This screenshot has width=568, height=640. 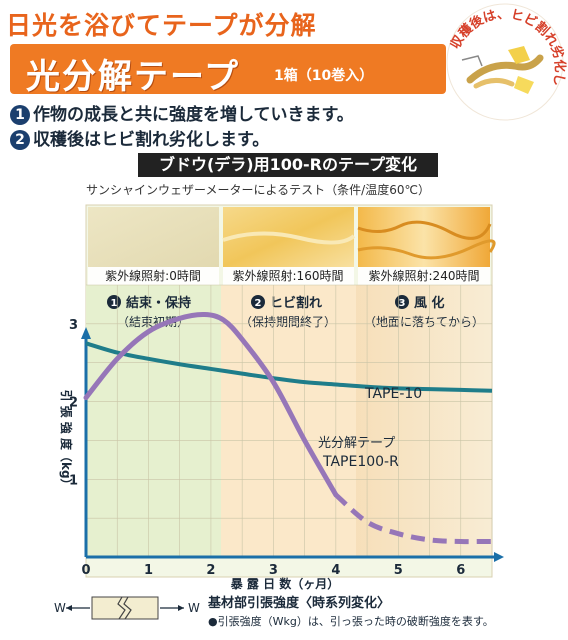 What do you see at coordinates (127, 608) in the screenshot?
I see `tensile-test-diagram: W W` at bounding box center [127, 608].